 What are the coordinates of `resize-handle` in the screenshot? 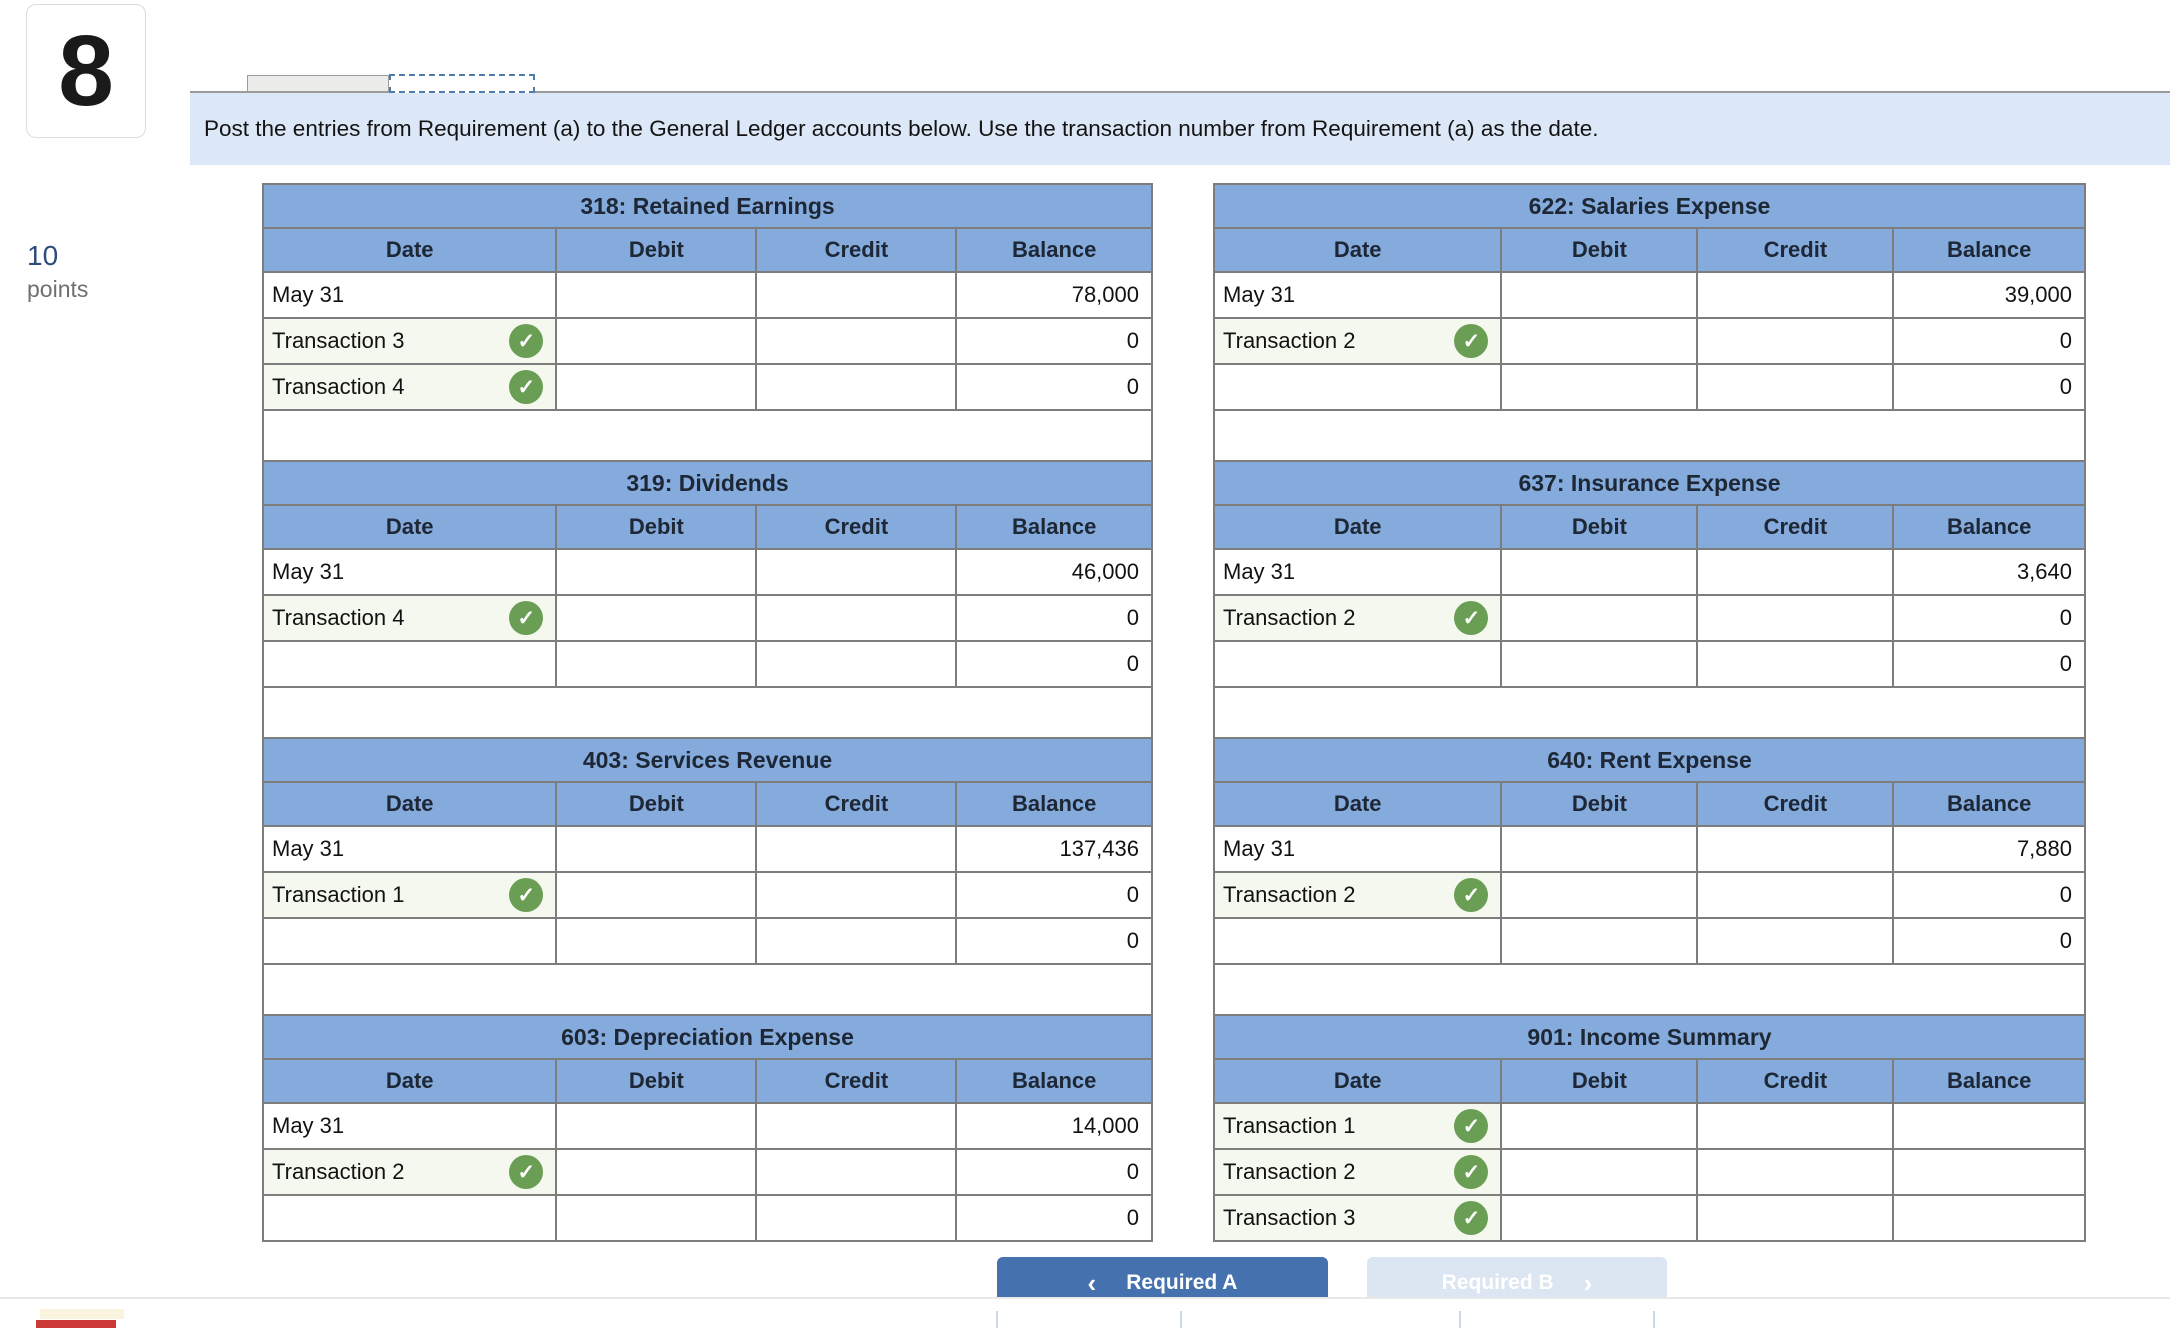 It's located at (462, 83).